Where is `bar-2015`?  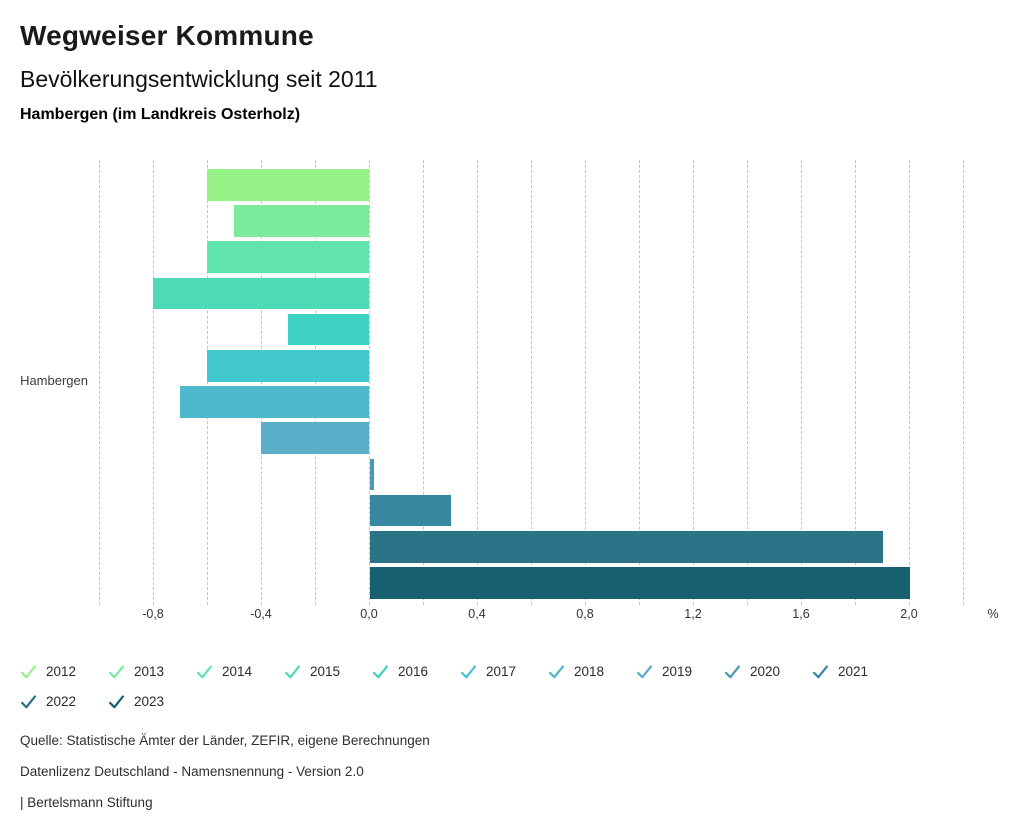 bar-2015 is located at coordinates (261, 293).